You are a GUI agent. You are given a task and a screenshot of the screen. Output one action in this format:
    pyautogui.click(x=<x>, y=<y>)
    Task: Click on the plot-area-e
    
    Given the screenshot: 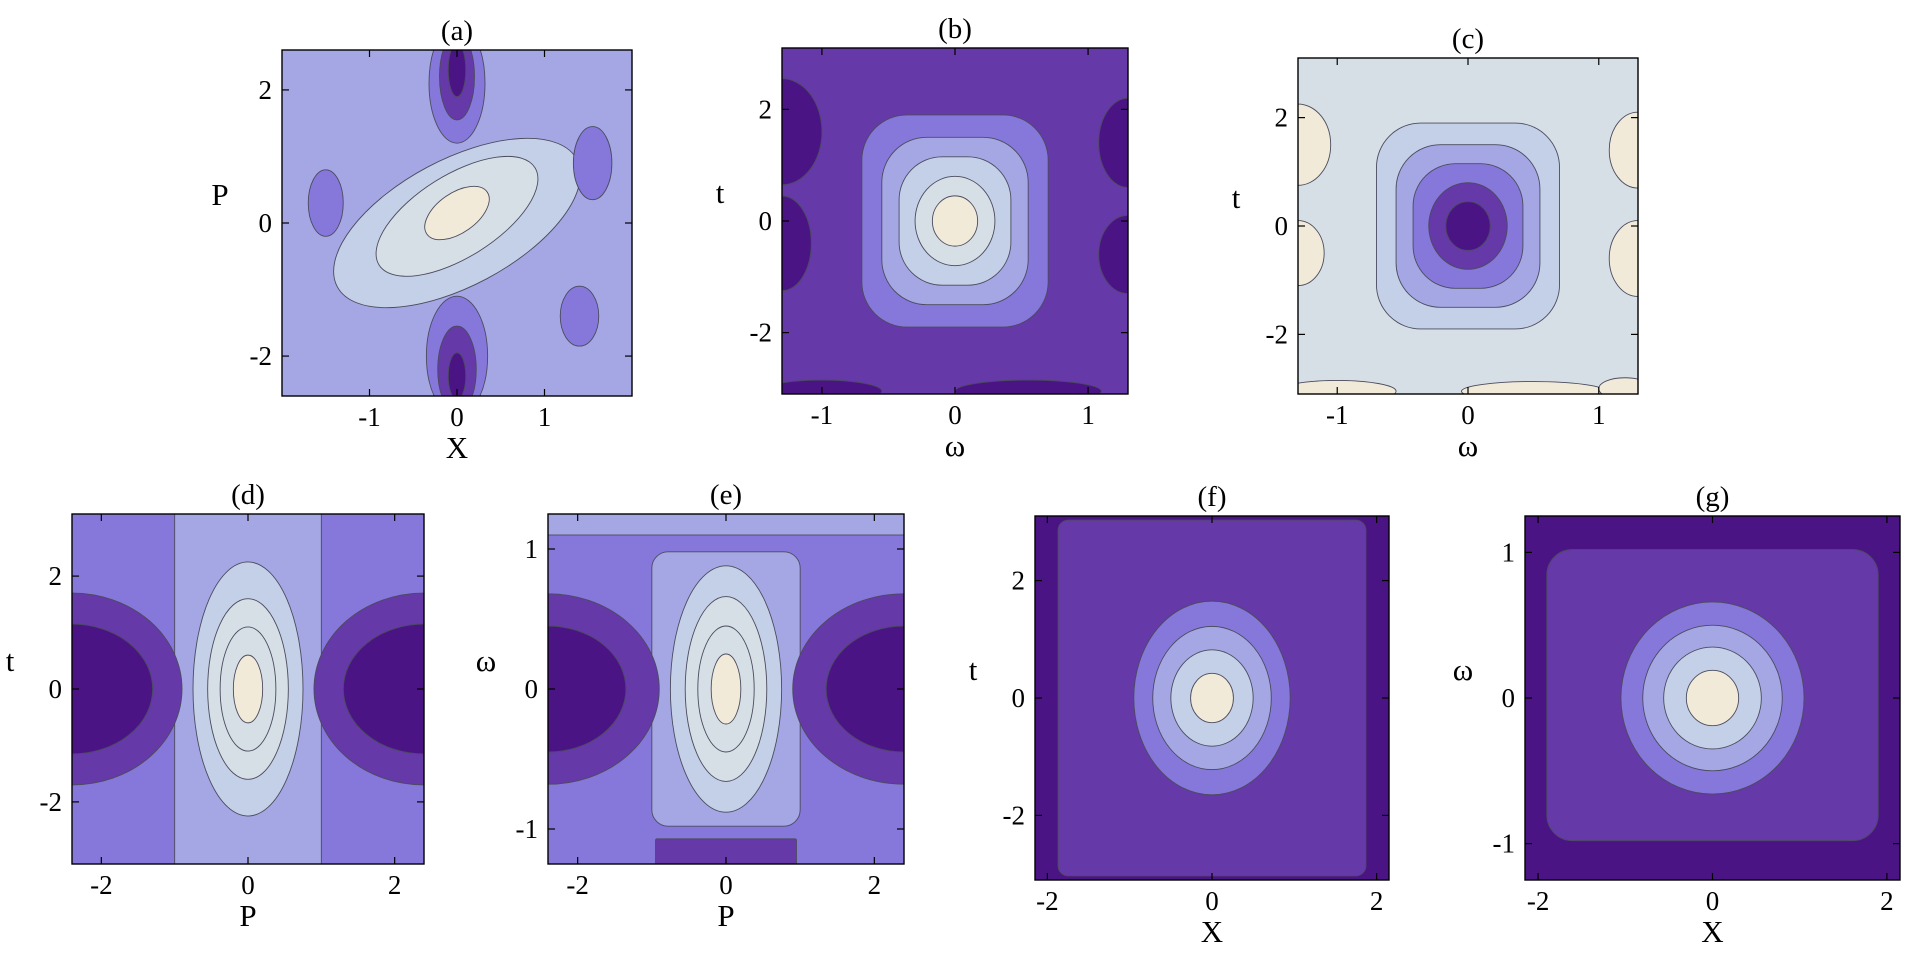 What is the action you would take?
    pyautogui.click(x=726, y=689)
    